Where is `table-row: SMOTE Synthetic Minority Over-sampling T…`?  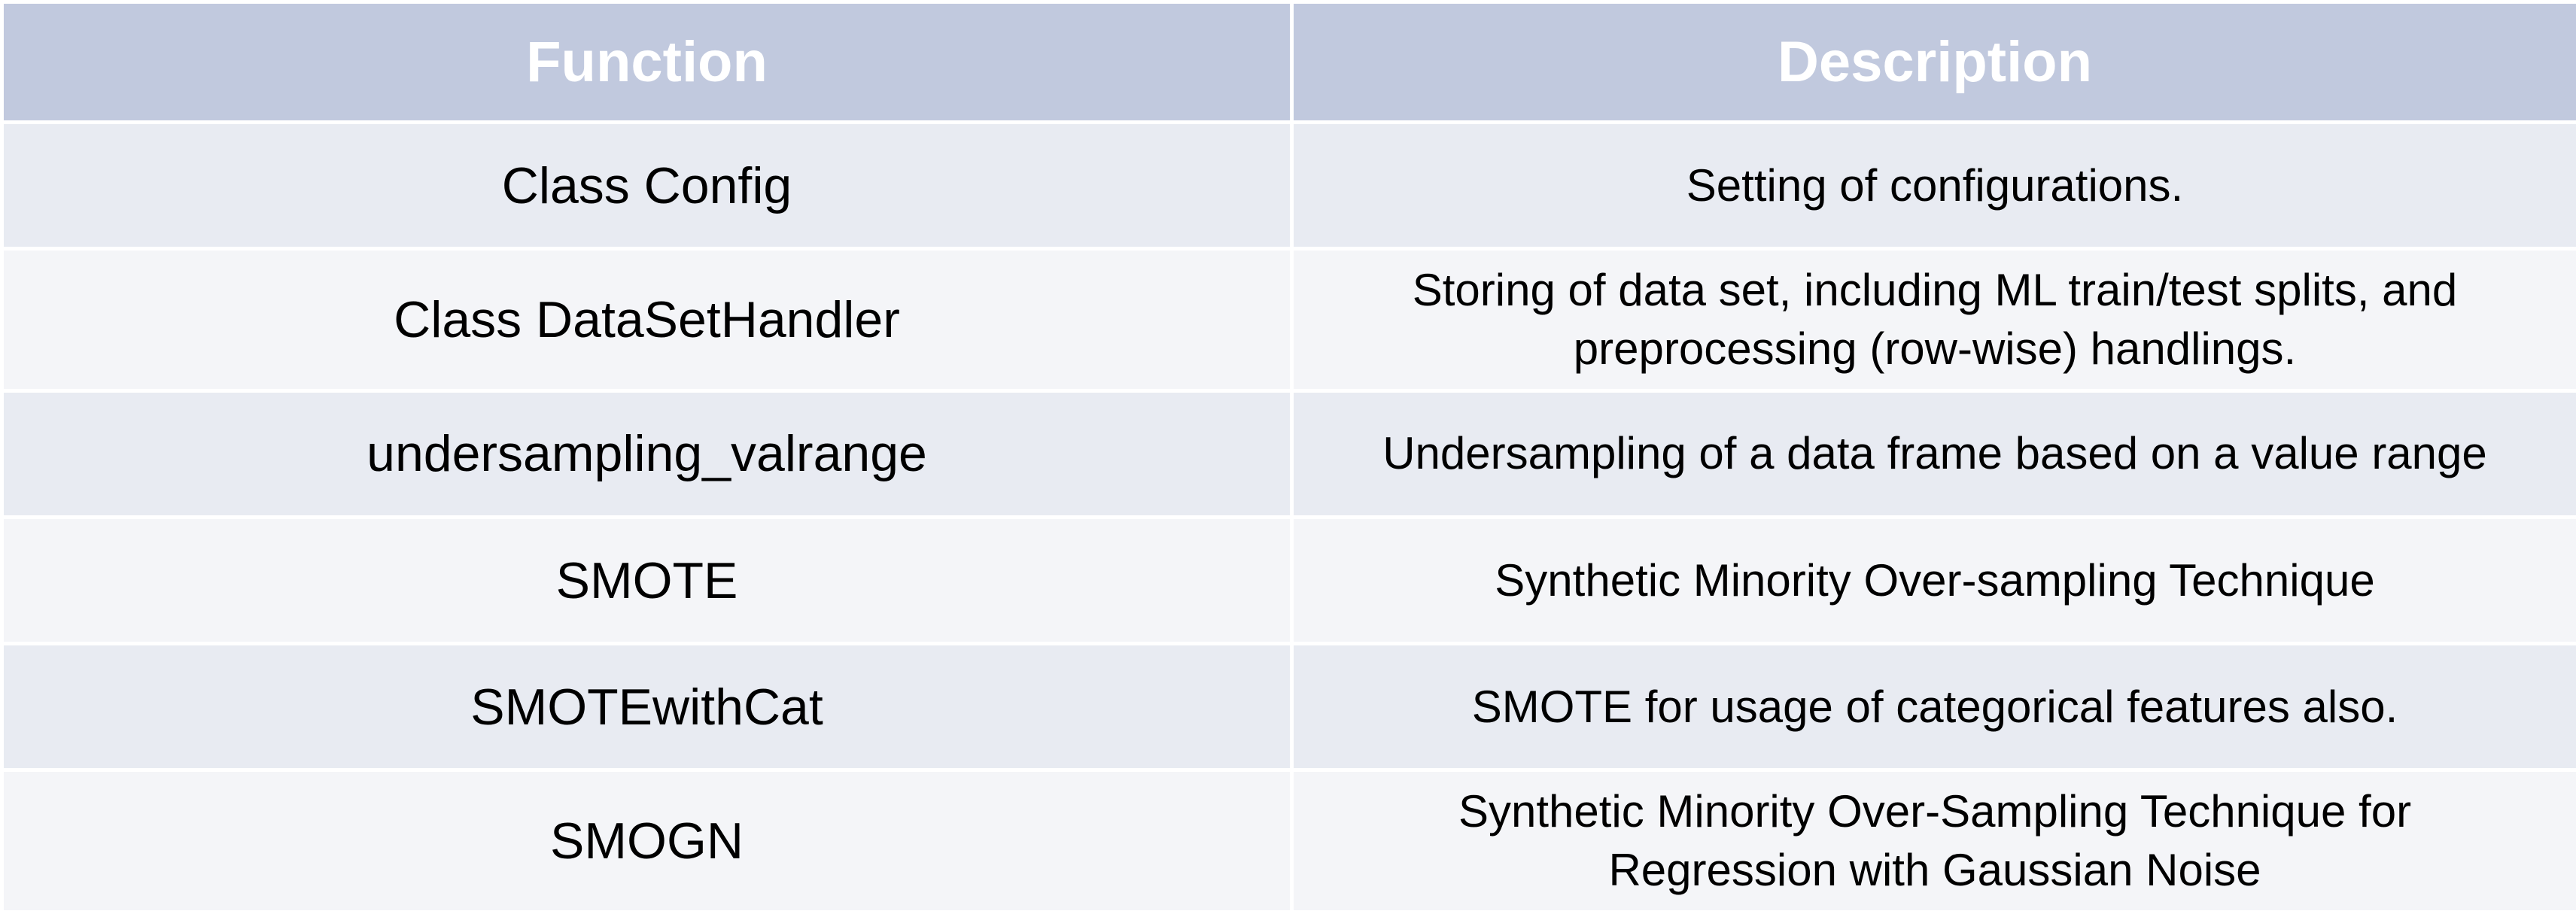 table-row: SMOTE Synthetic Minority Over-sampling T… is located at coordinates (1288, 580).